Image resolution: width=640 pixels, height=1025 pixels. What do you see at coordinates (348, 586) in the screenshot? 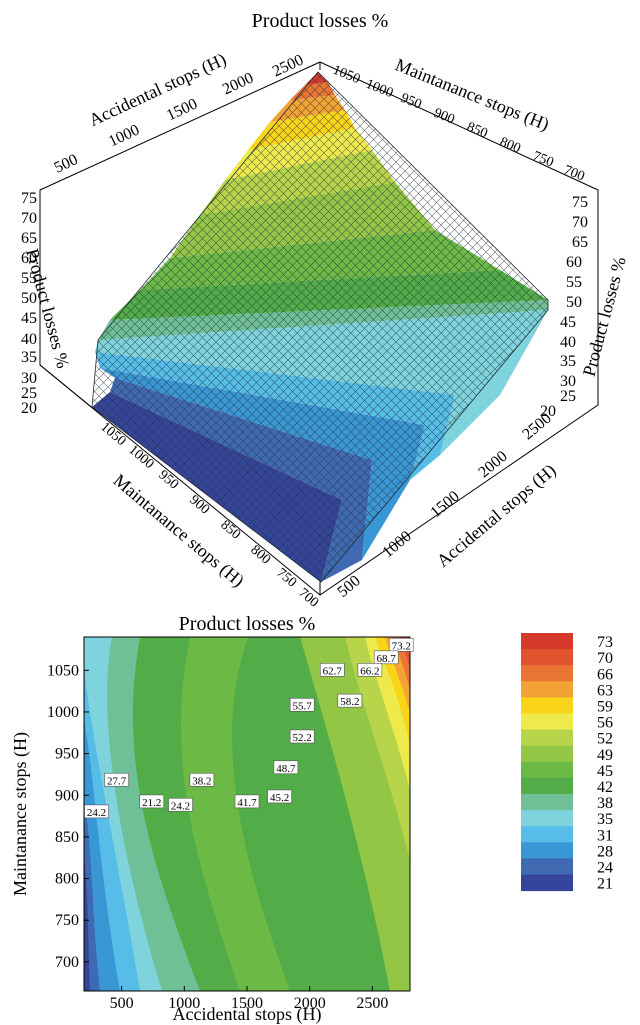
I see `surface-x-front-tick: 500` at bounding box center [348, 586].